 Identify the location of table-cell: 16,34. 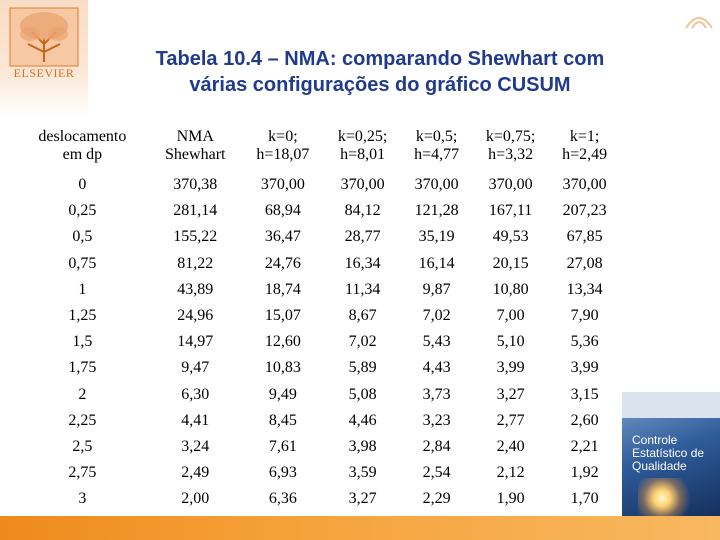
(362, 263).